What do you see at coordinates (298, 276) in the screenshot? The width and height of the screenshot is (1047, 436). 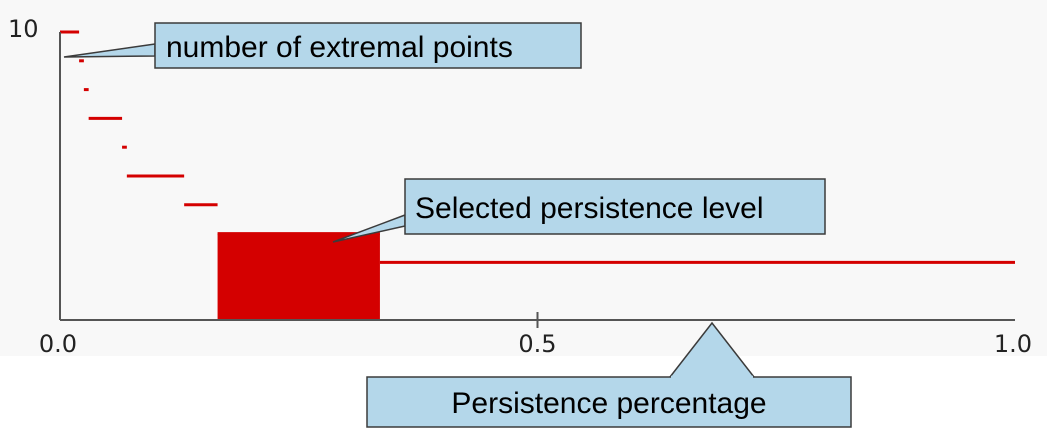 I see `selected-persistence-bar` at bounding box center [298, 276].